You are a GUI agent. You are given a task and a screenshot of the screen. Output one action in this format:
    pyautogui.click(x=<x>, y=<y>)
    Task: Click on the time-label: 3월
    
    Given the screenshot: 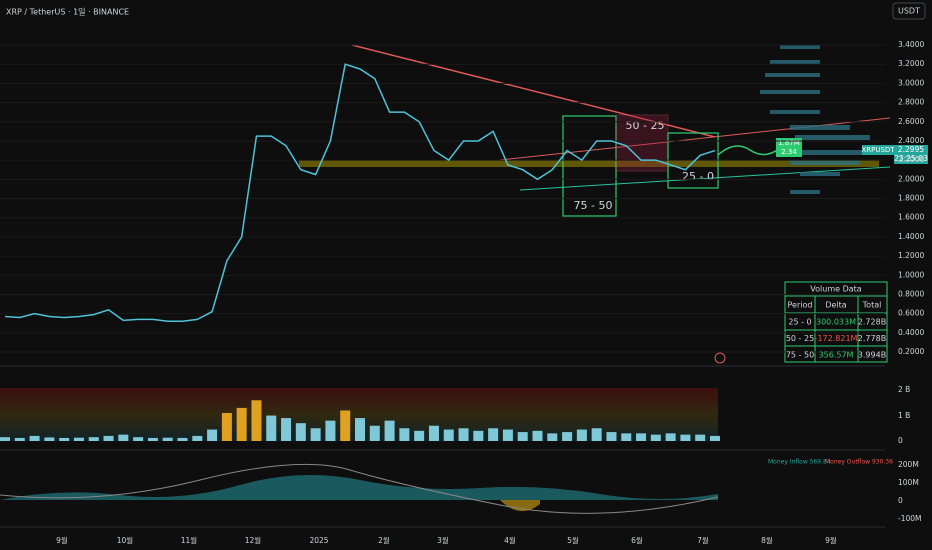 What is the action you would take?
    pyautogui.click(x=443, y=540)
    